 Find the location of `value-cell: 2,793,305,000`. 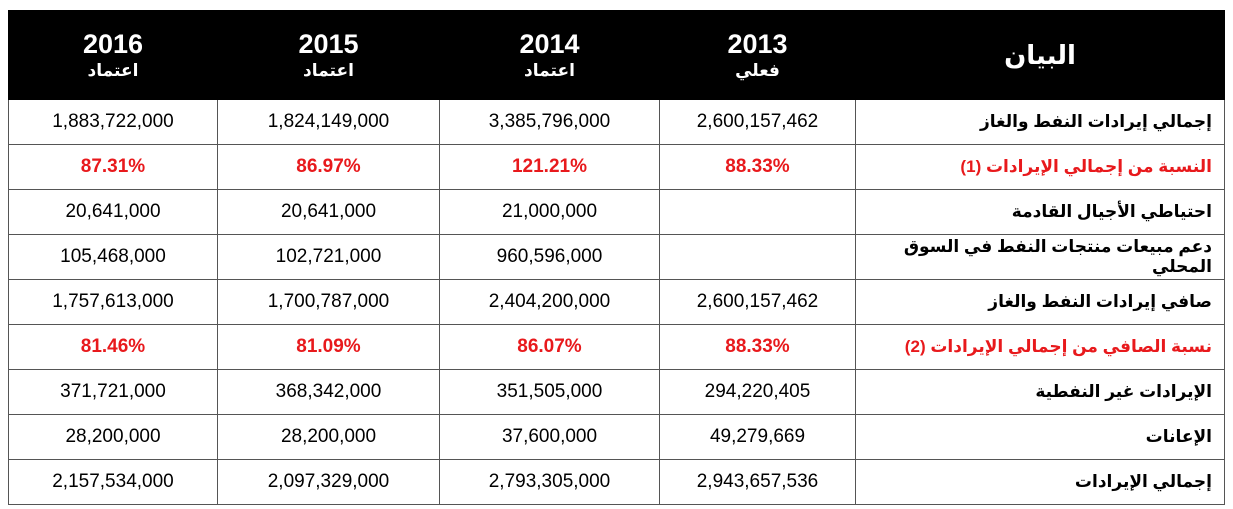

value-cell: 2,793,305,000 is located at coordinates (549, 482).